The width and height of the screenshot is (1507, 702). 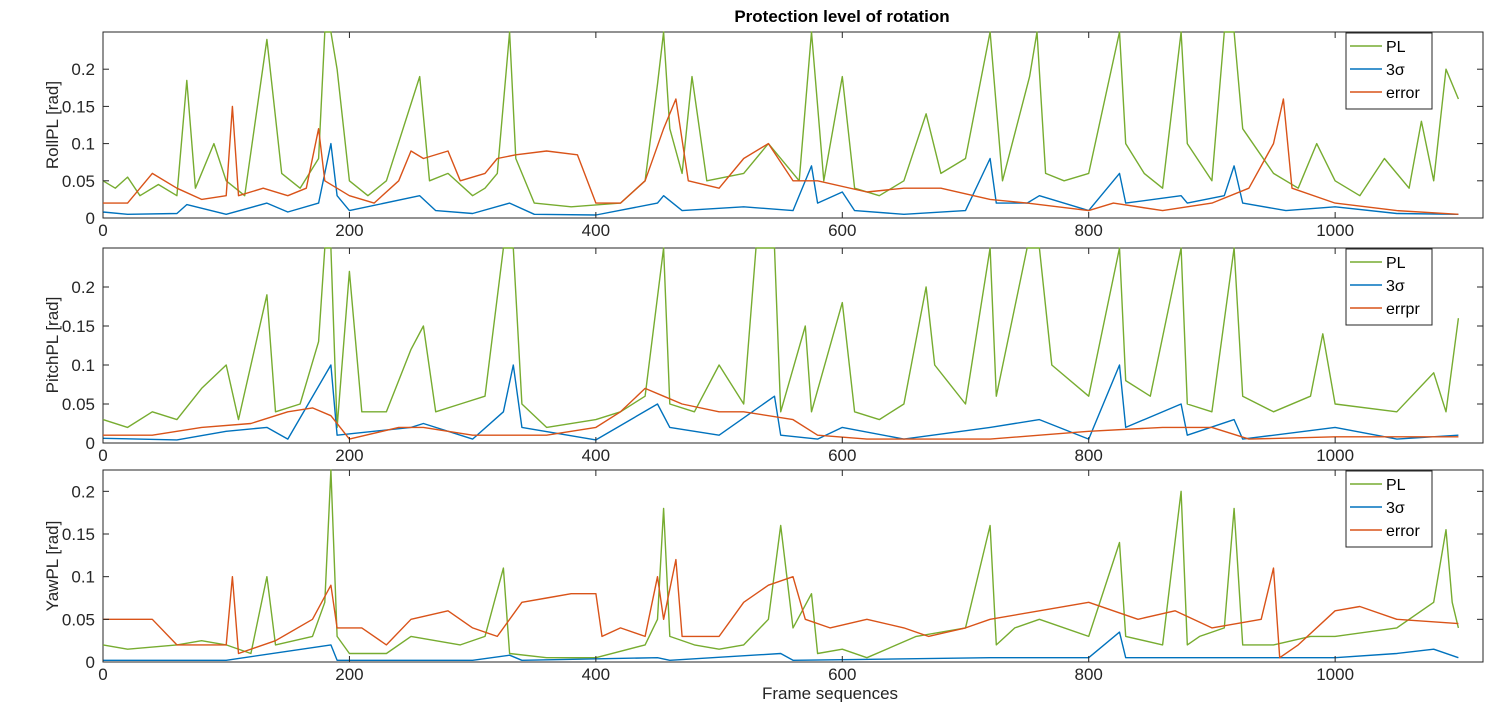 I want to click on legend-pitch: PL 3σ errpr, so click(x=1389, y=287).